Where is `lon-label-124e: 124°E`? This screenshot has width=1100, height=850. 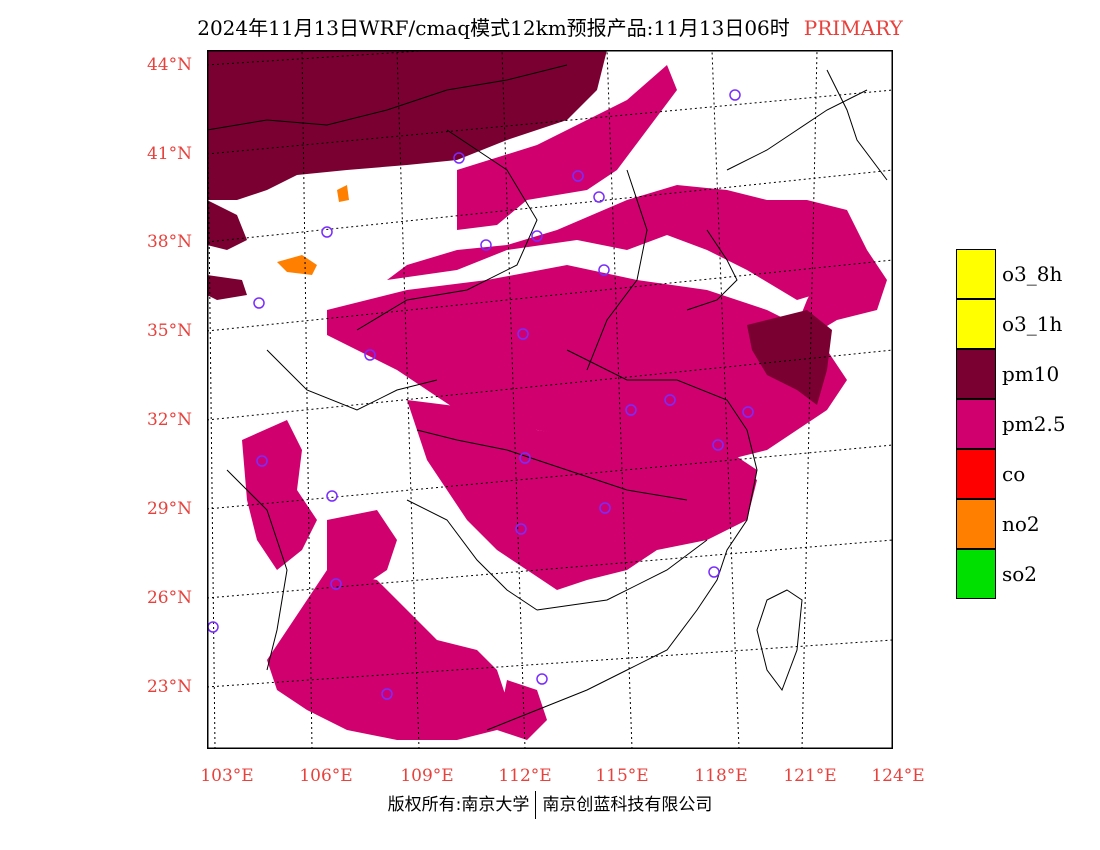
lon-label-124e: 124°E is located at coordinates (898, 776).